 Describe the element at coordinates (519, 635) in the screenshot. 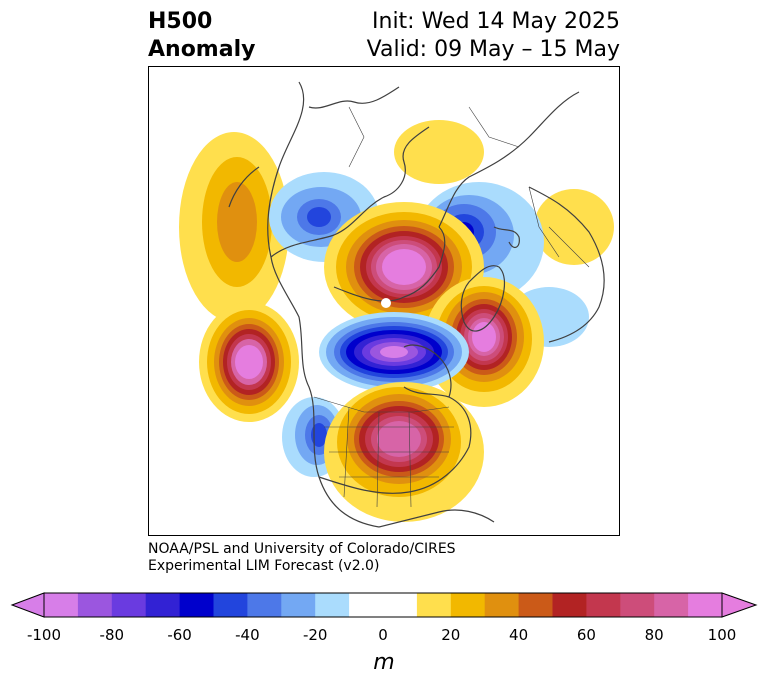

I see `colorbar-tick-label: 40` at that location.